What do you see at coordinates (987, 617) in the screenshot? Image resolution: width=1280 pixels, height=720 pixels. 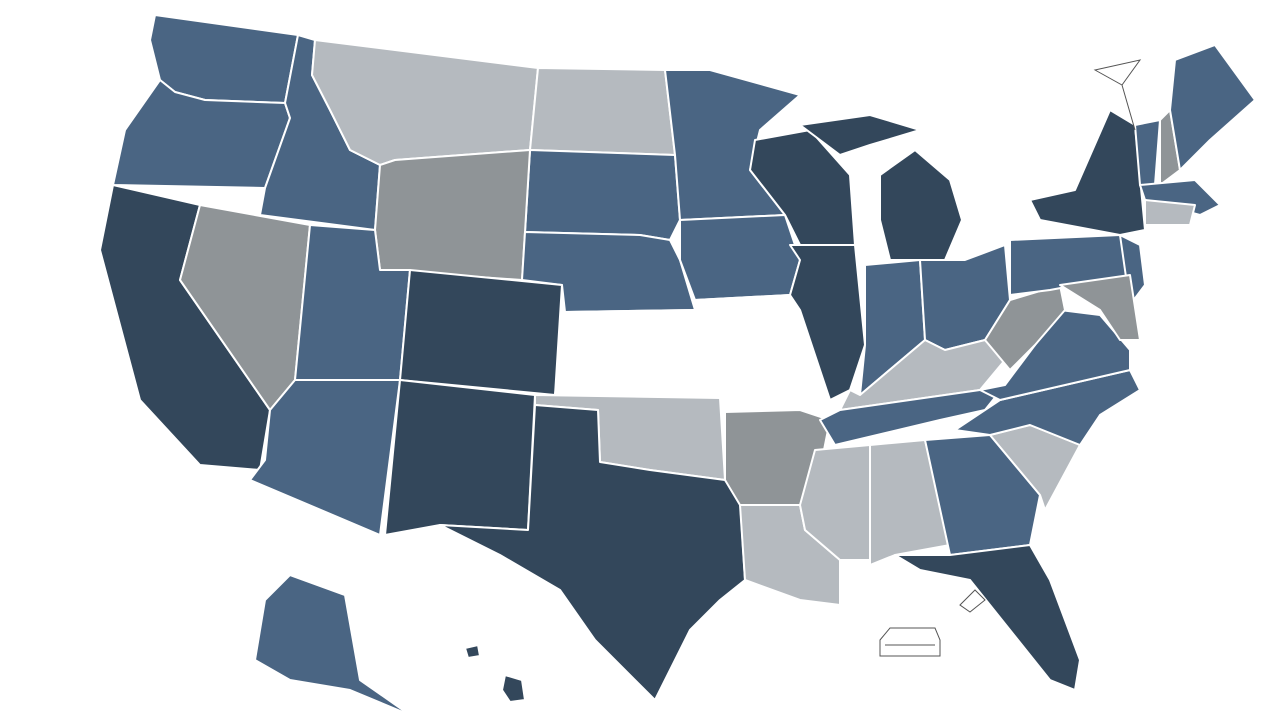 I see `state-fl` at bounding box center [987, 617].